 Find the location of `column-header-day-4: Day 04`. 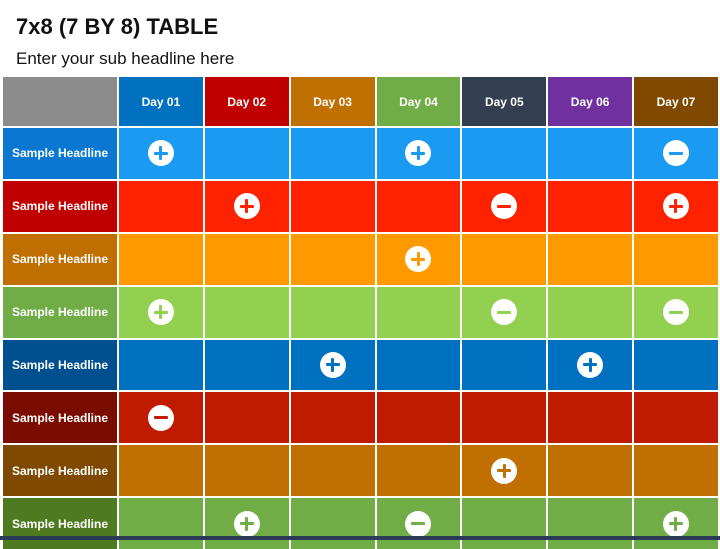

column-header-day-4: Day 04 is located at coordinates (418, 101).